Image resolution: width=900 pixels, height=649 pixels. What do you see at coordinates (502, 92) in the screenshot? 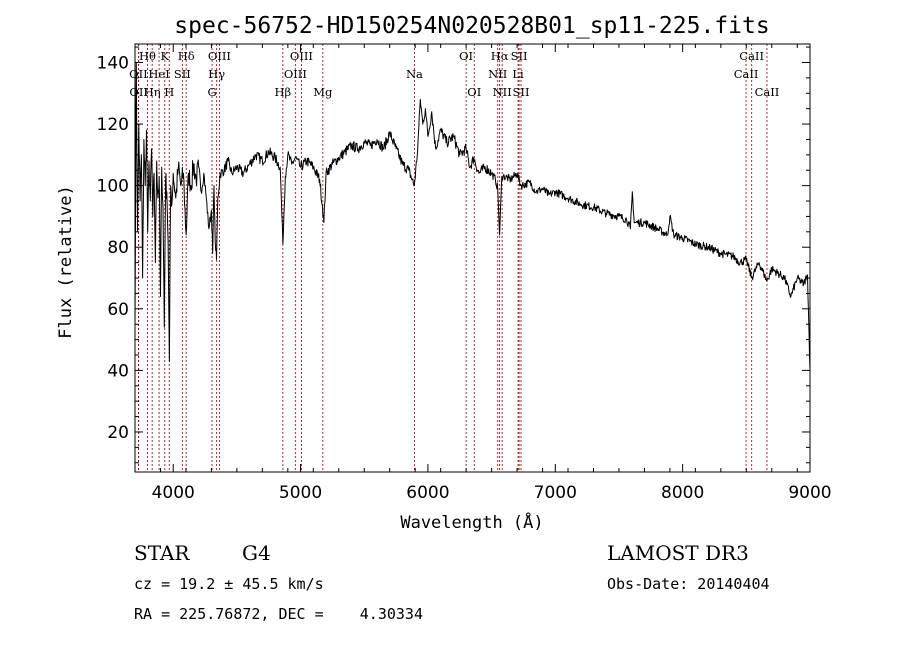
I see `line-label-21: NII` at bounding box center [502, 92].